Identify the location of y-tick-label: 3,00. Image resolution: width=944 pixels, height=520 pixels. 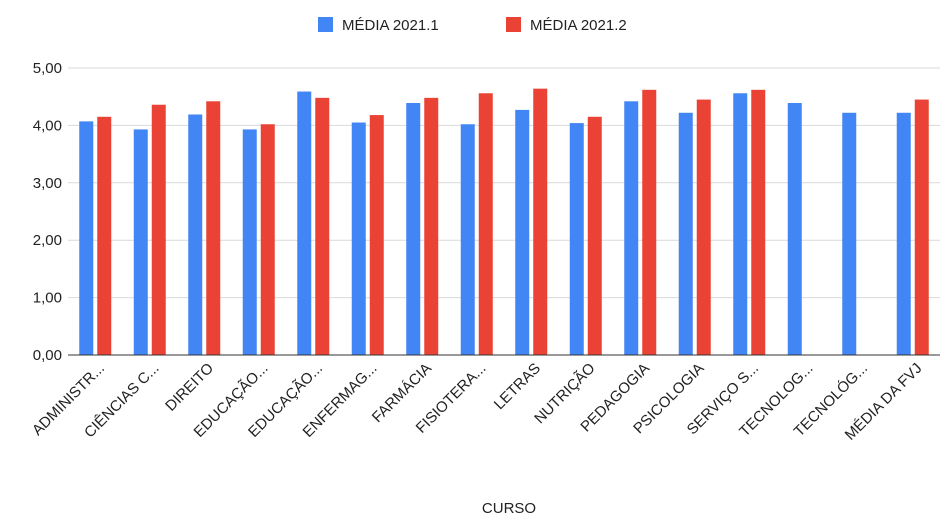
(47, 183).